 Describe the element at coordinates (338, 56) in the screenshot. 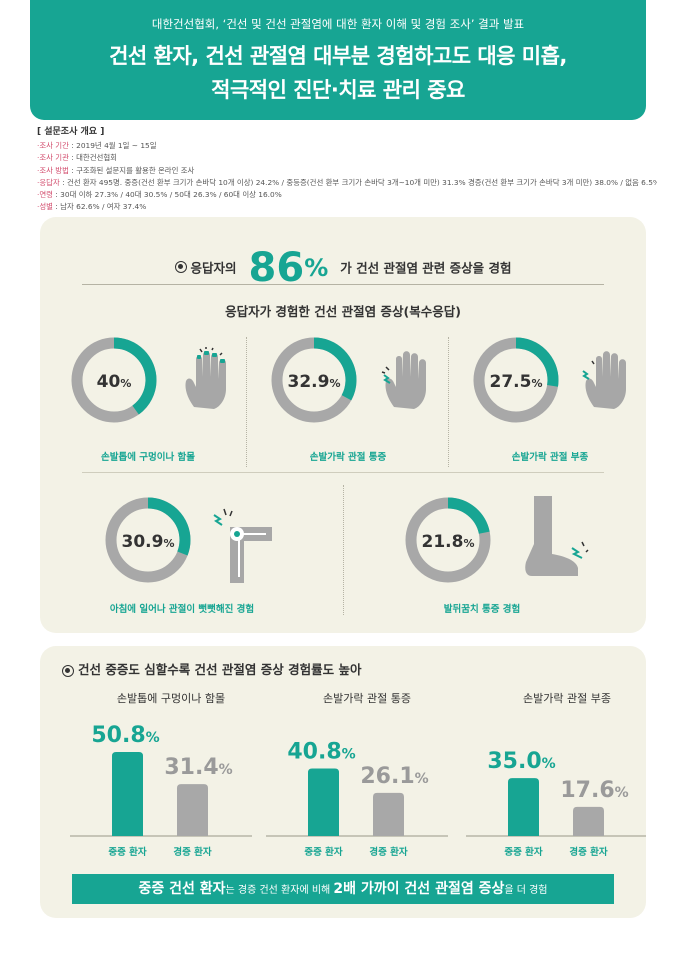

I see `header-title-line1: 건선 환자, 건선 관절염 대부분 경험하고도 대응 미흡,` at that location.